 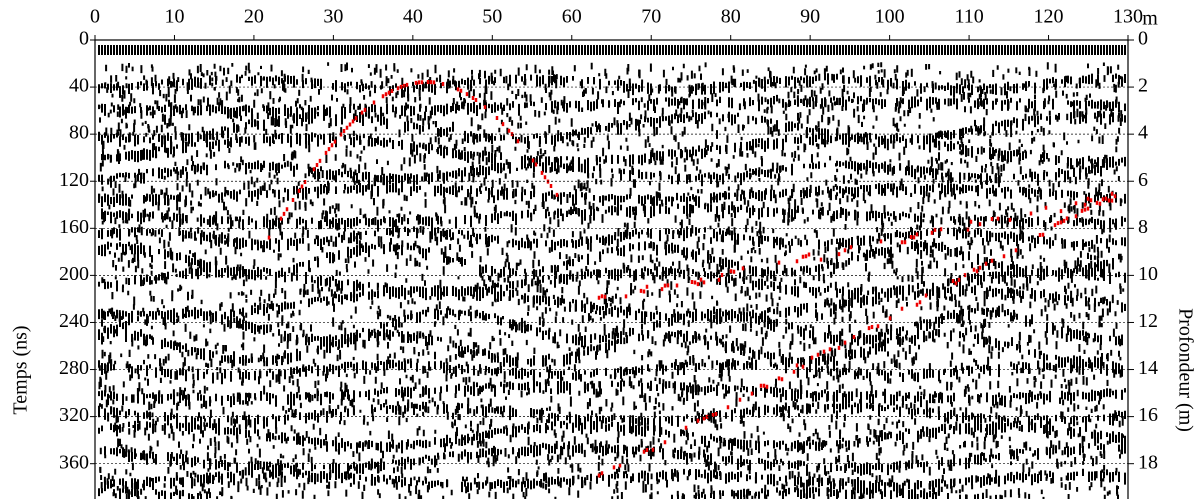 What do you see at coordinates (84, 39) in the screenshot?
I see `y-tick-label: 0` at bounding box center [84, 39].